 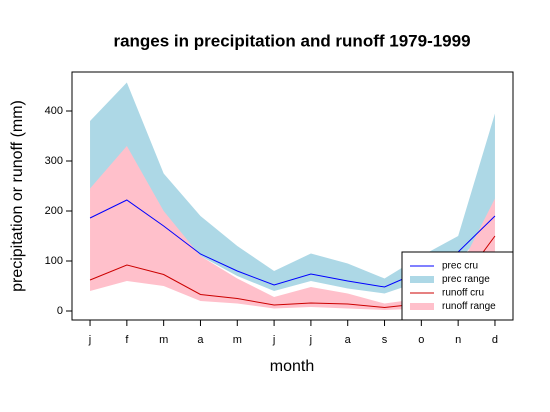 I want to click on x-tick-label: f, so click(x=127, y=340).